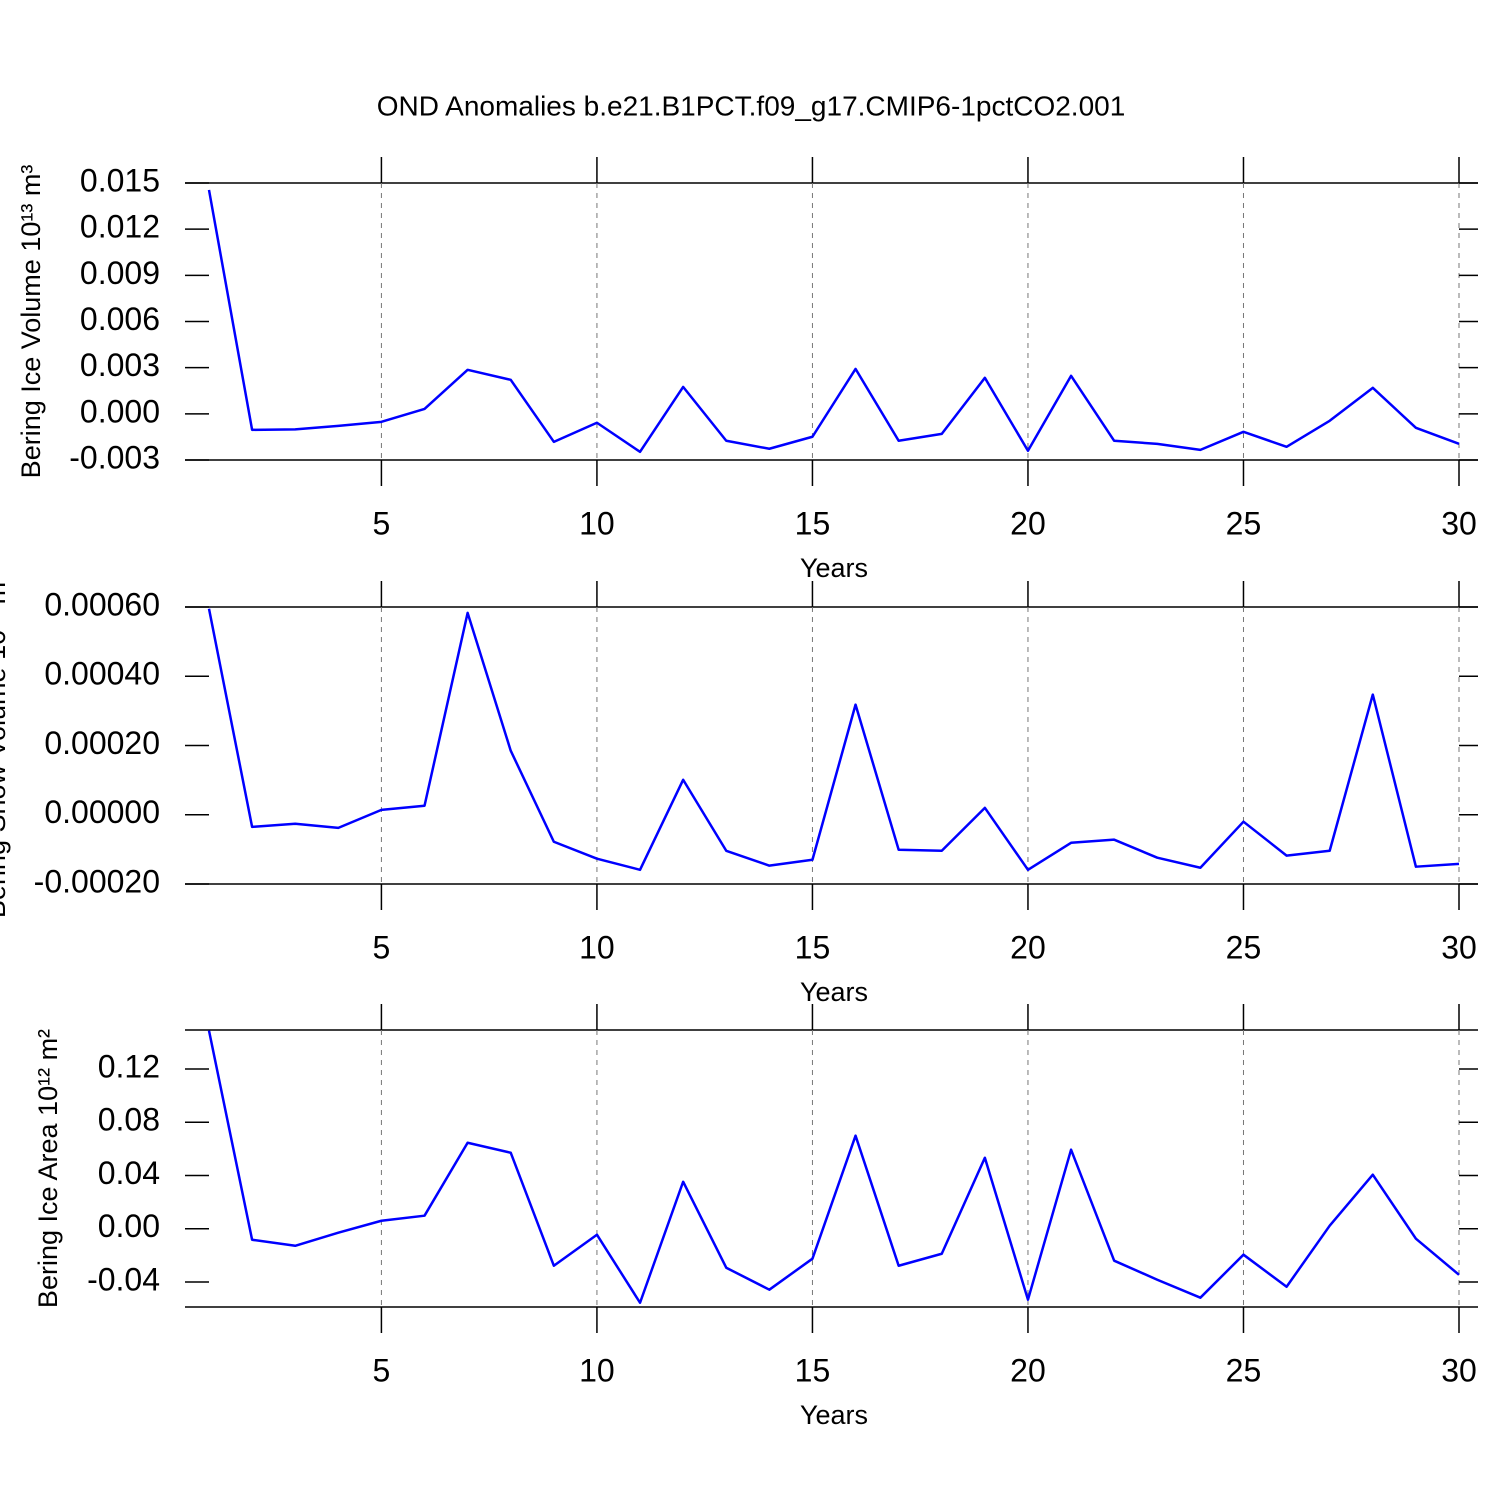 This screenshot has height=1500, width=1500. Describe the element at coordinates (120, 411) in the screenshot. I see `y-tick-label: 0.000` at that location.